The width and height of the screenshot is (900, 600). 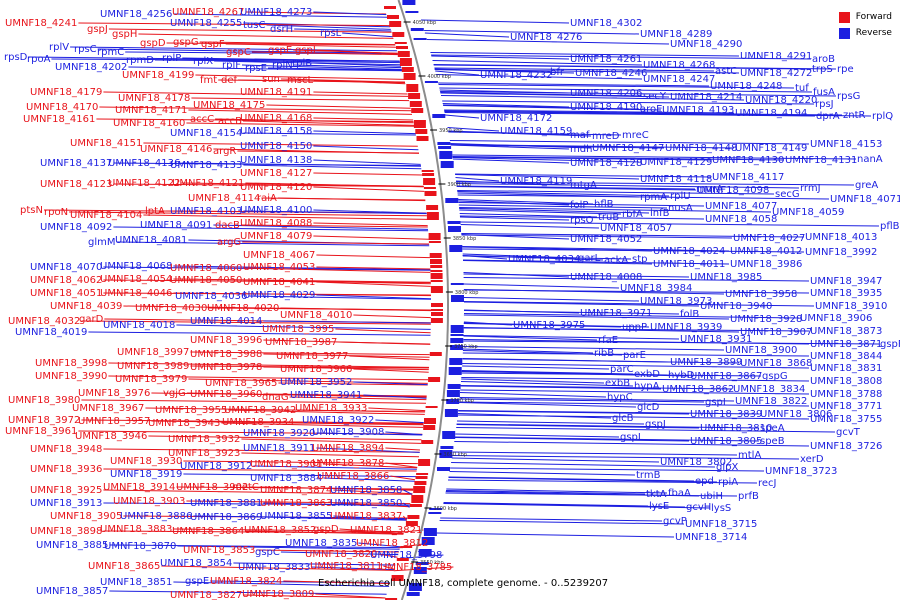 What do you see at coordinates (202, 119) in the screenshot?
I see `gene-label-left: accC` at bounding box center [202, 119].